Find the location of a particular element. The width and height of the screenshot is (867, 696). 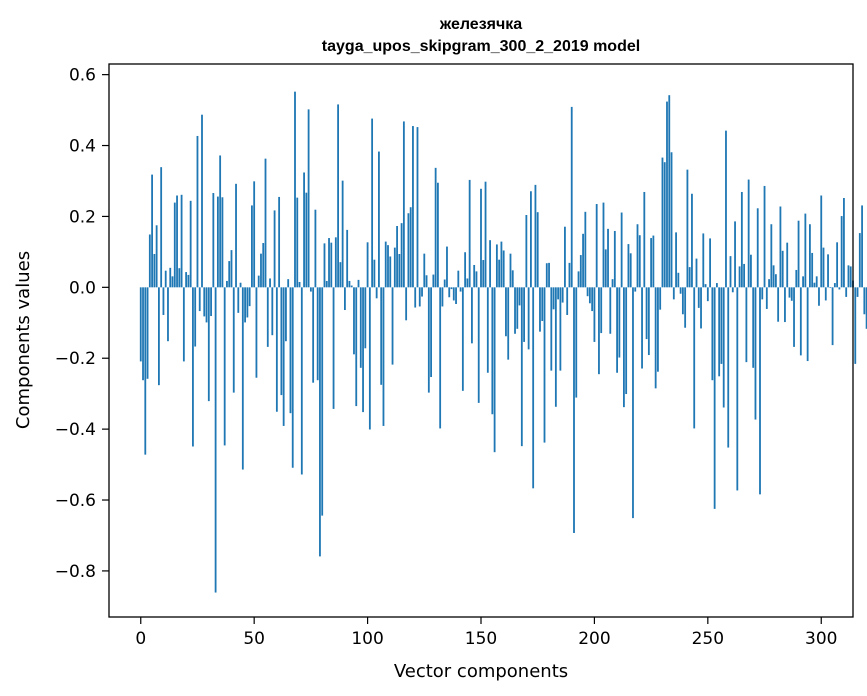

x-tick-label: 200 is located at coordinates (594, 639).